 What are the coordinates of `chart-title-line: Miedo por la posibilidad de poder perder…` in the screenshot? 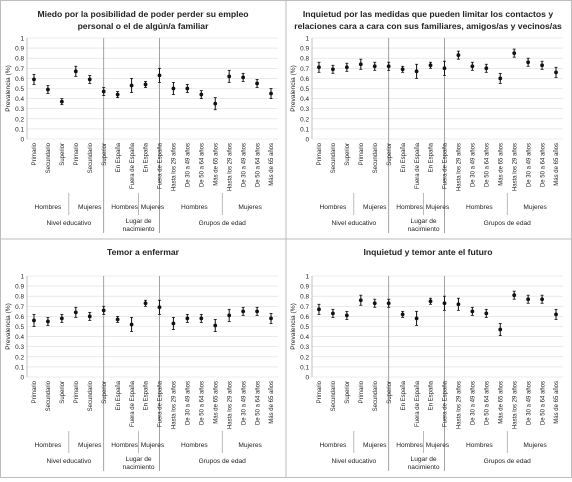 It's located at (142, 14).